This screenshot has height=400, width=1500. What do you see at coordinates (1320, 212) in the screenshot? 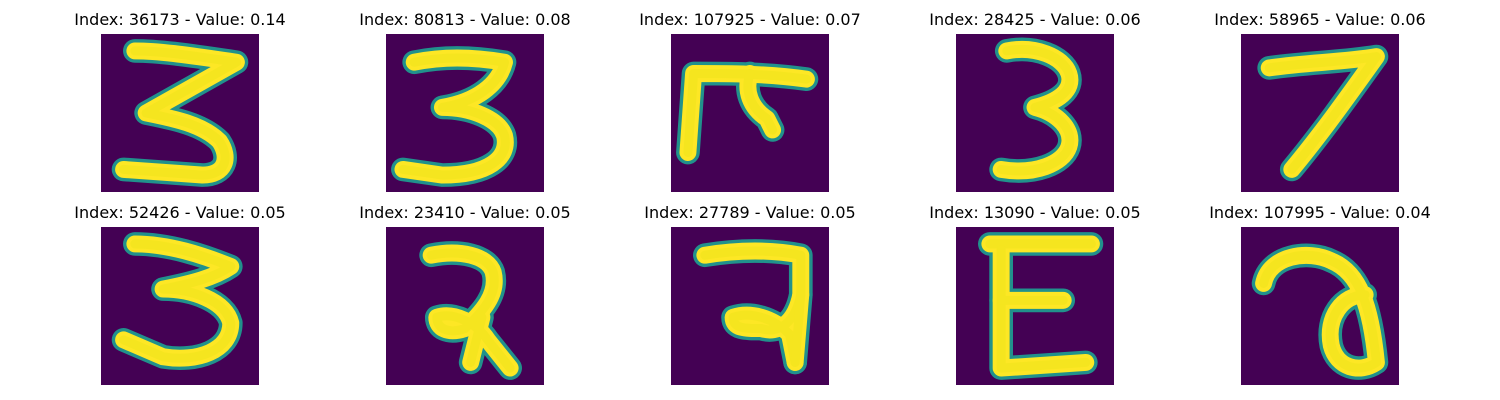
I see `panel-title: Index: 107995 - Value: 0.04` at bounding box center [1320, 212].